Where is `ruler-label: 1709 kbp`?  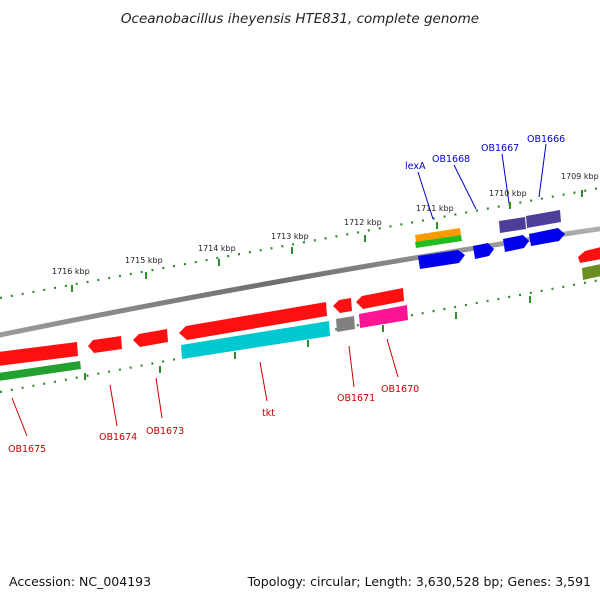 ruler-label: 1709 kbp is located at coordinates (580, 176).